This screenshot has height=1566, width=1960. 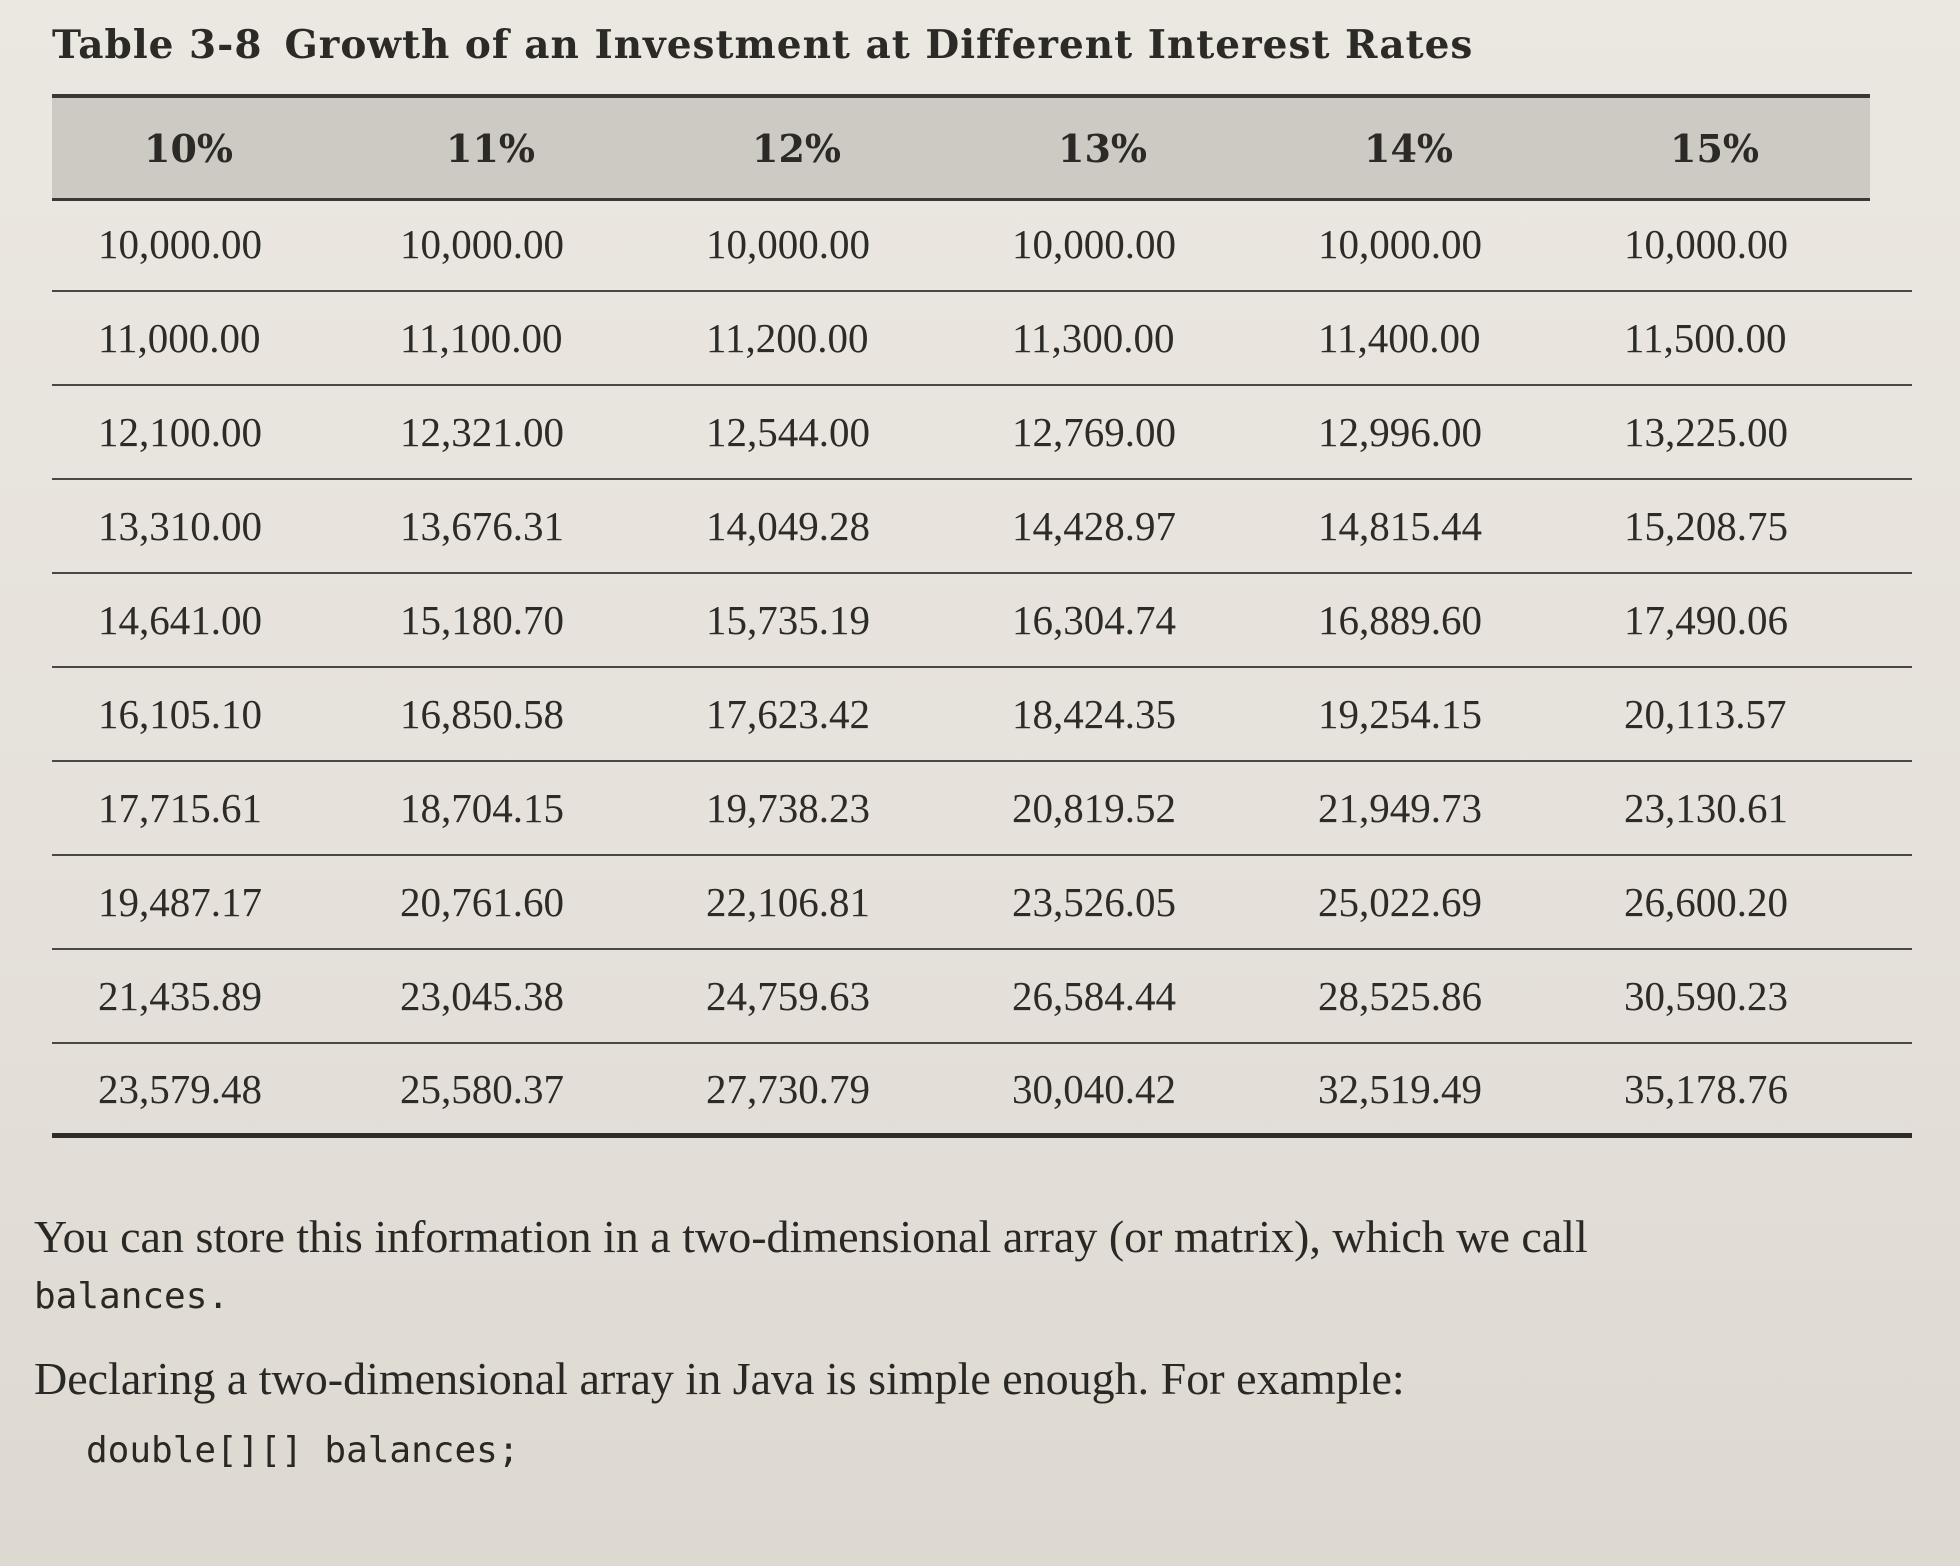 I want to click on table-cell: 28,525.86, so click(x=1400, y=996).